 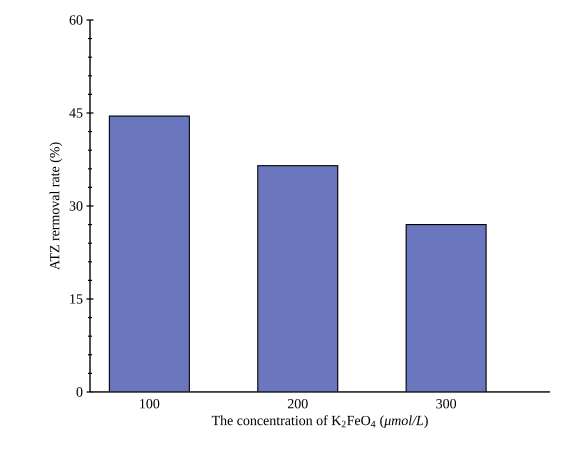 I want to click on y-tick-label: 15, so click(x=76, y=299).